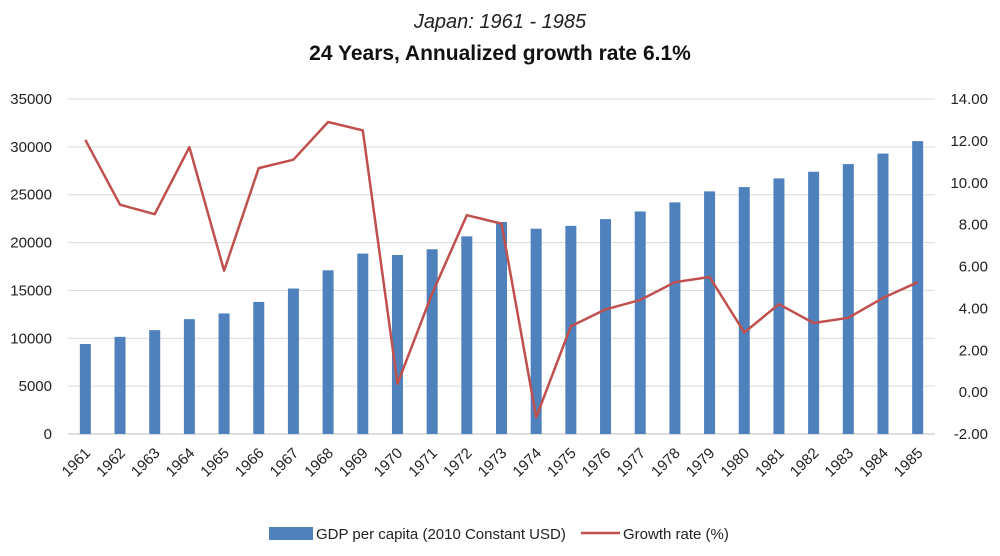 The image size is (1000, 556). I want to click on x-tick-label: 1965, so click(215, 463).